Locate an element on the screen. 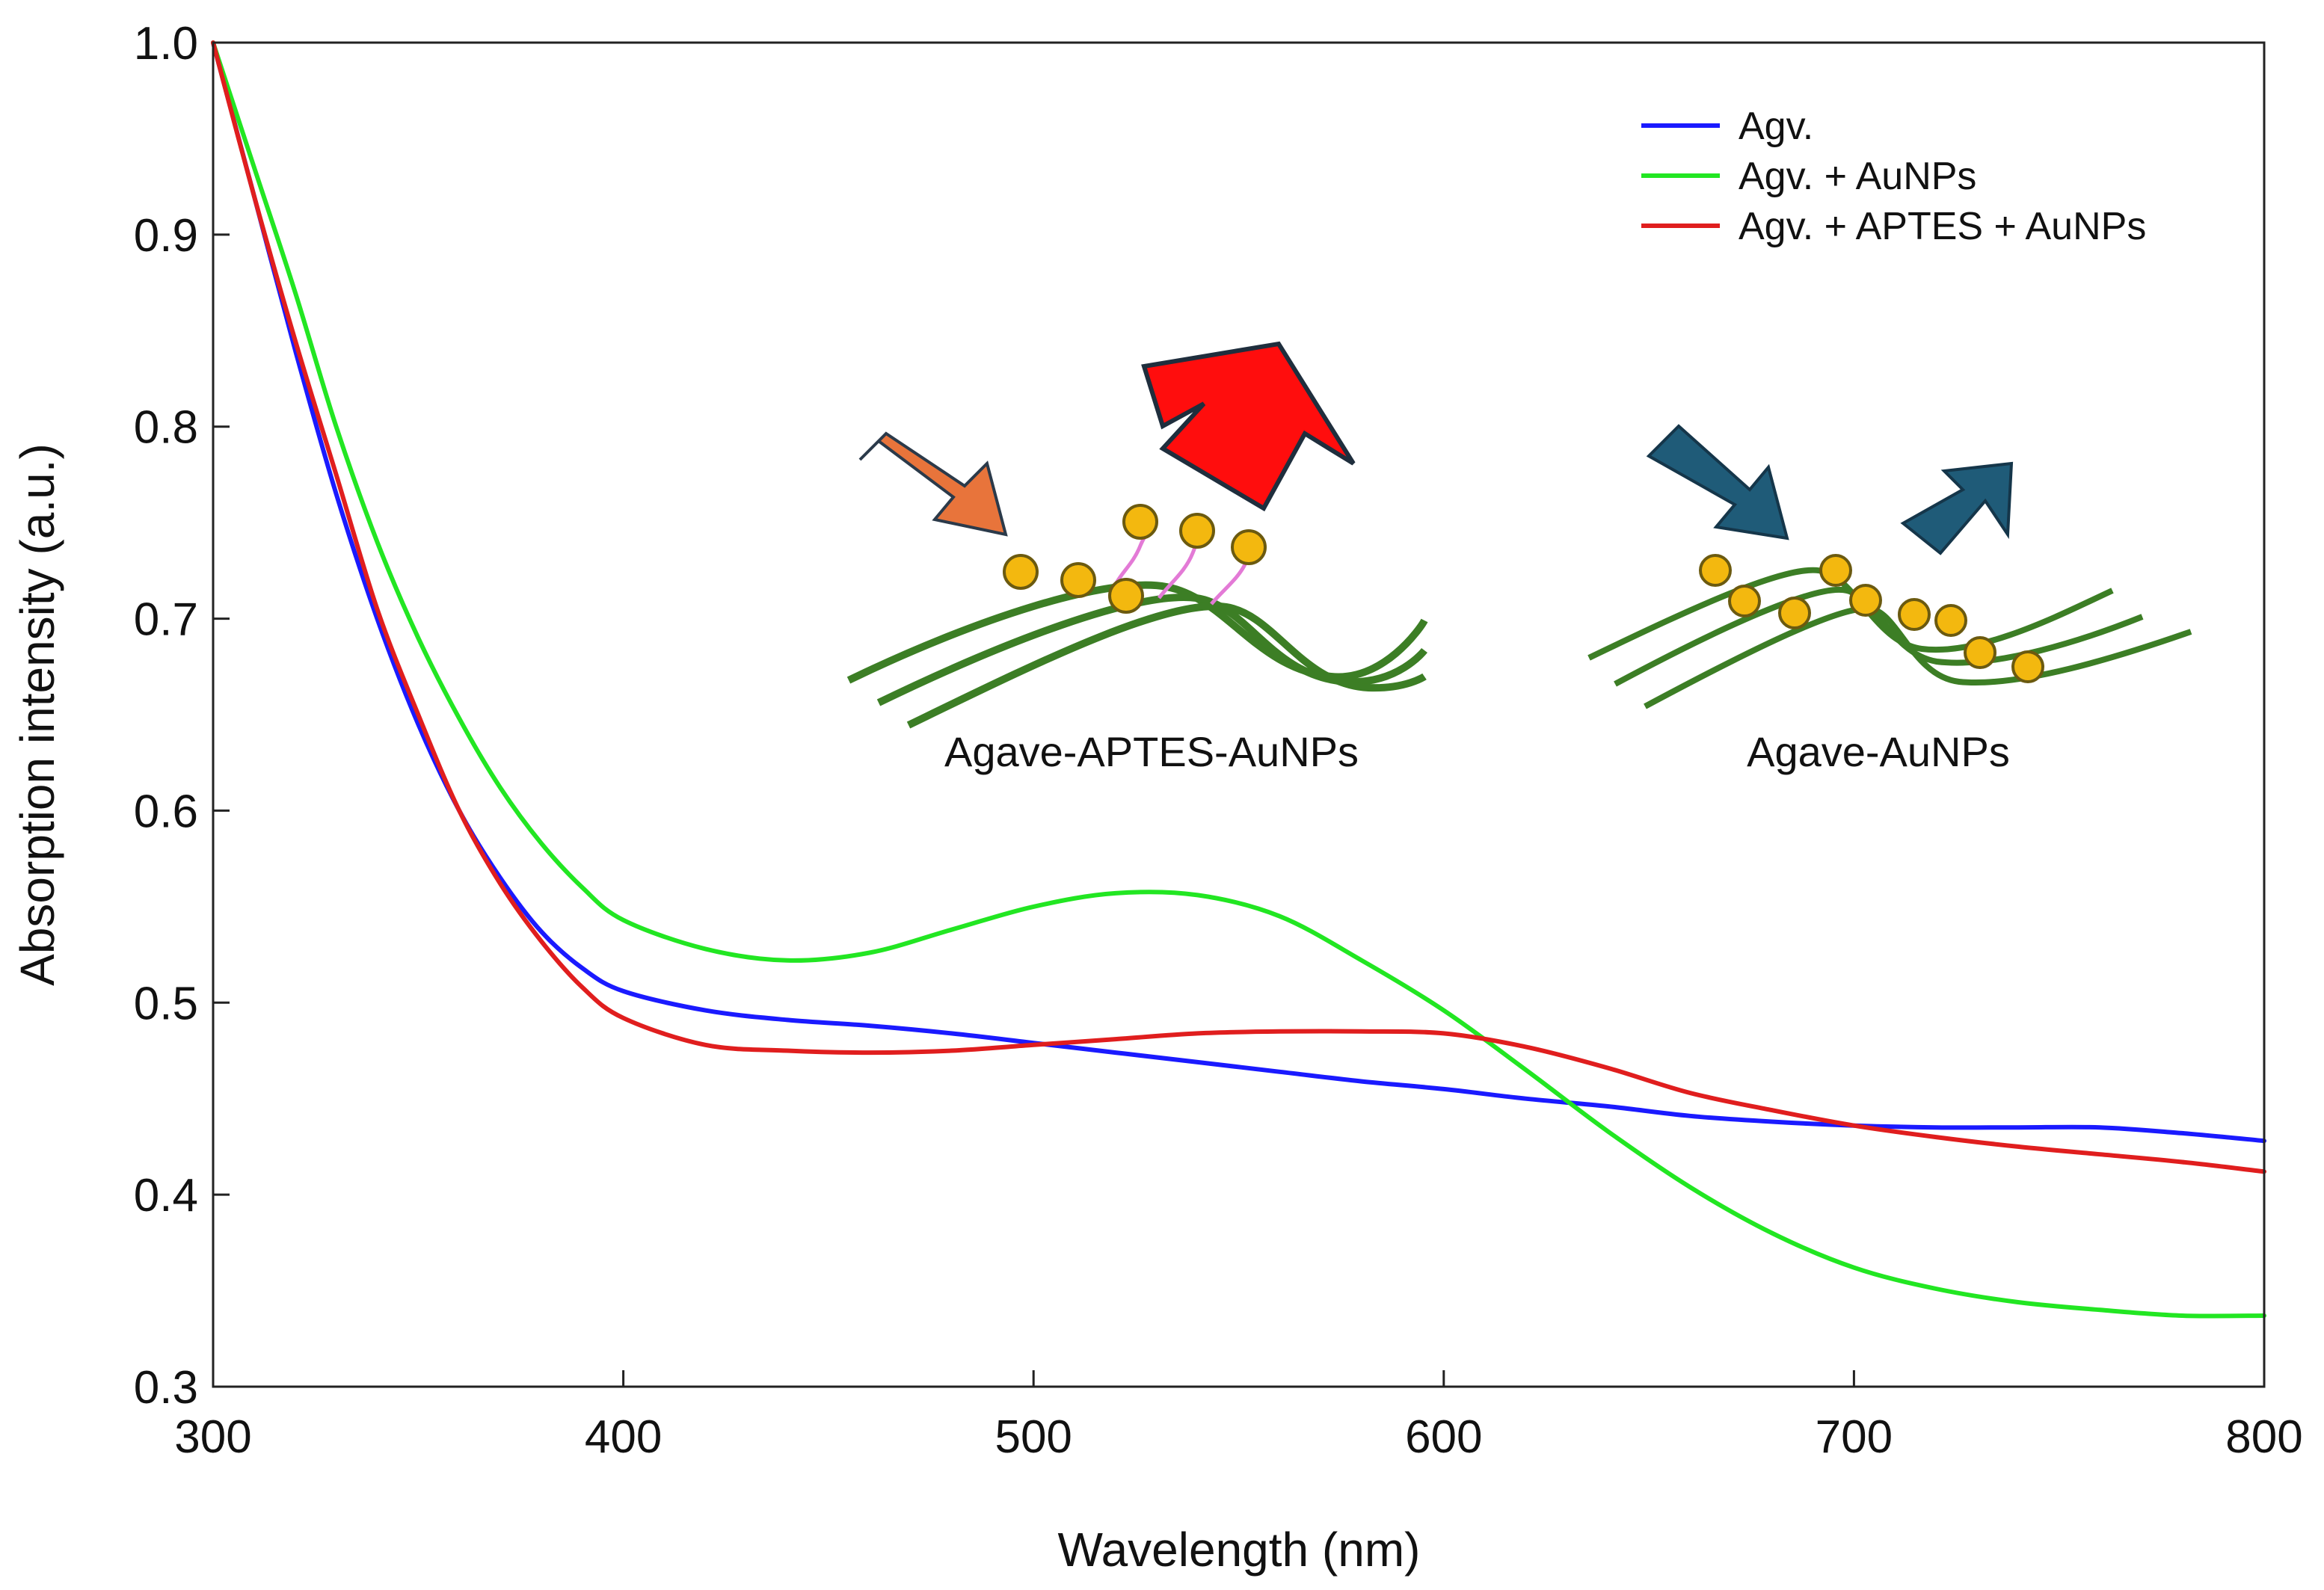 Image resolution: width=2324 pixels, height=1590 pixels. x-tick-label: 800 is located at coordinates (2263, 1437).